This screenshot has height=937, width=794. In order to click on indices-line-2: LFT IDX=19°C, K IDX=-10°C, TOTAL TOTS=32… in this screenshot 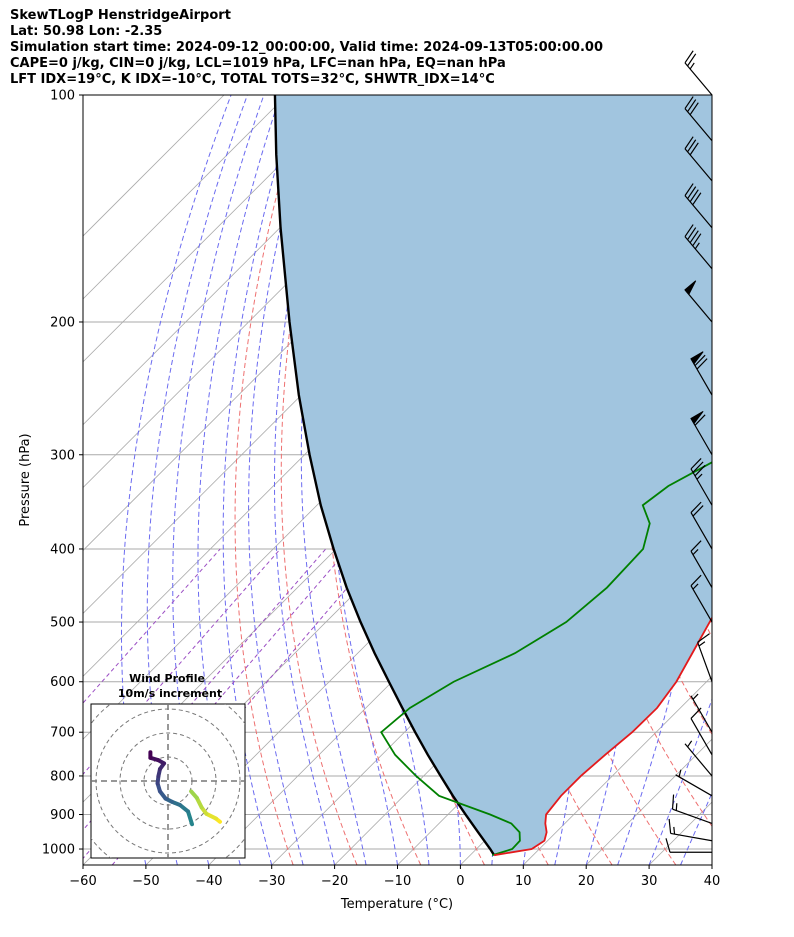, I will do `click(252, 79)`.